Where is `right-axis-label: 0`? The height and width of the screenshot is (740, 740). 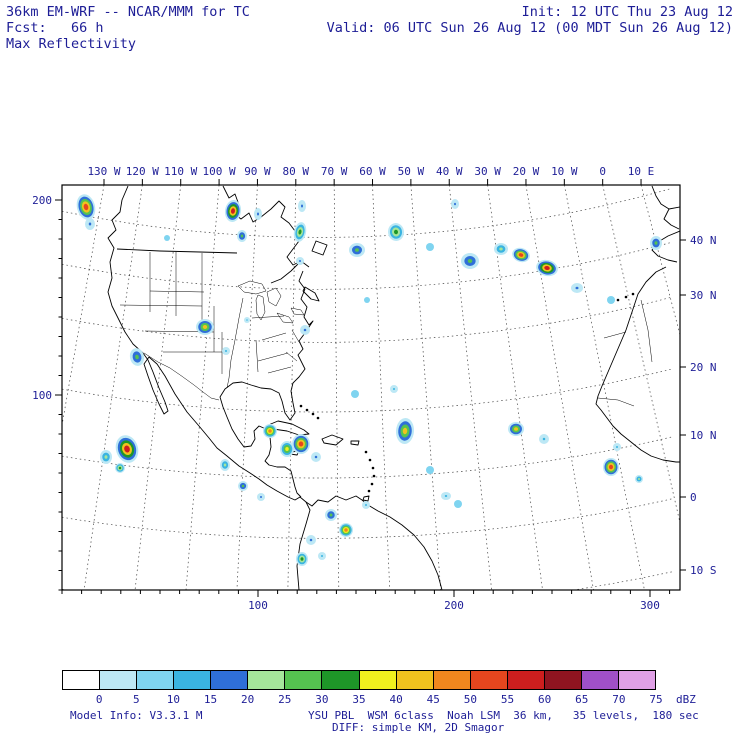
right-axis-label: 0 is located at coordinates (693, 497).